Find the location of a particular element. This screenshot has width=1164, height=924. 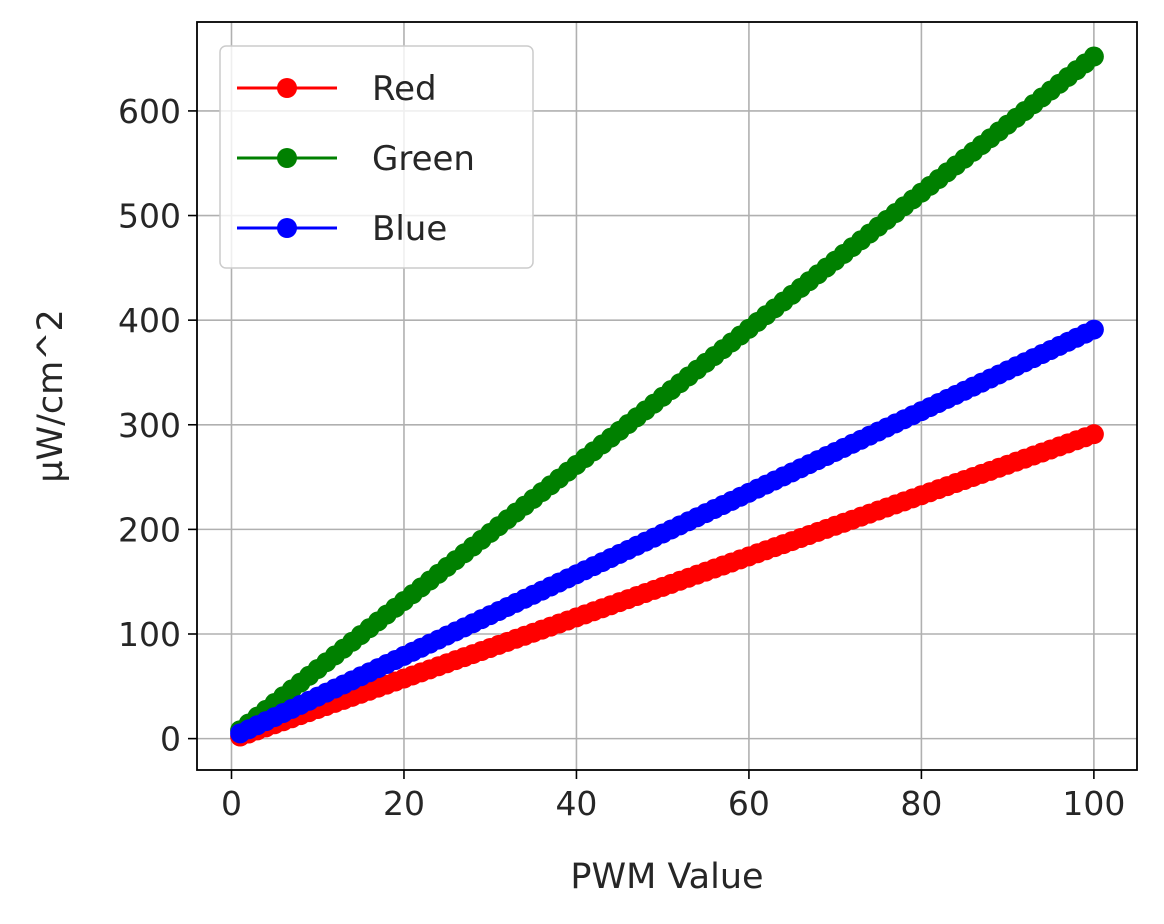

y-tick-label: 100 is located at coordinates (149, 634).